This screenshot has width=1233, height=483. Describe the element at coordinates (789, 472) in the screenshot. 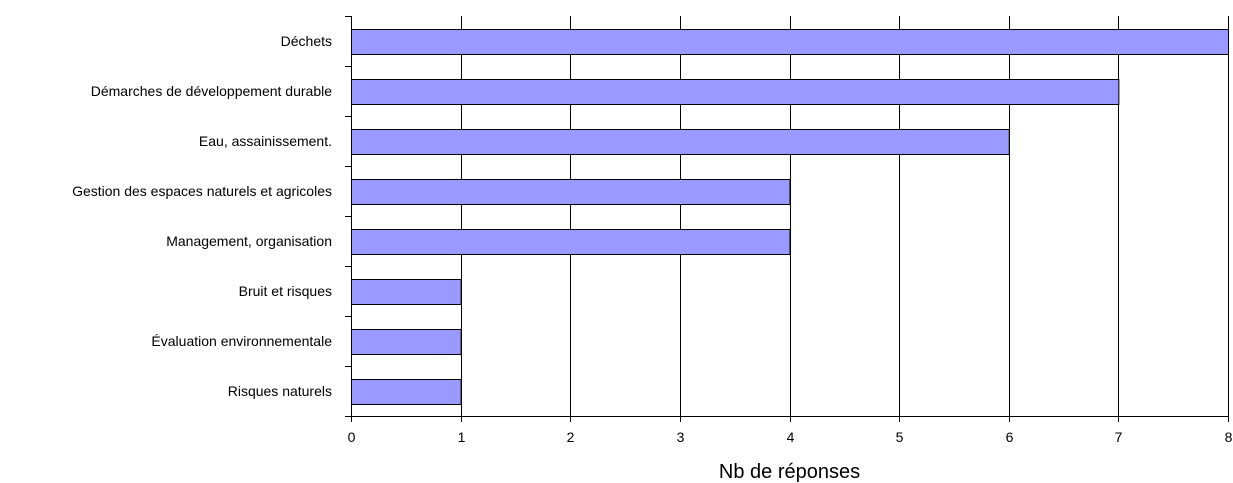

I see `x-axis-title: Nb de réponses` at that location.